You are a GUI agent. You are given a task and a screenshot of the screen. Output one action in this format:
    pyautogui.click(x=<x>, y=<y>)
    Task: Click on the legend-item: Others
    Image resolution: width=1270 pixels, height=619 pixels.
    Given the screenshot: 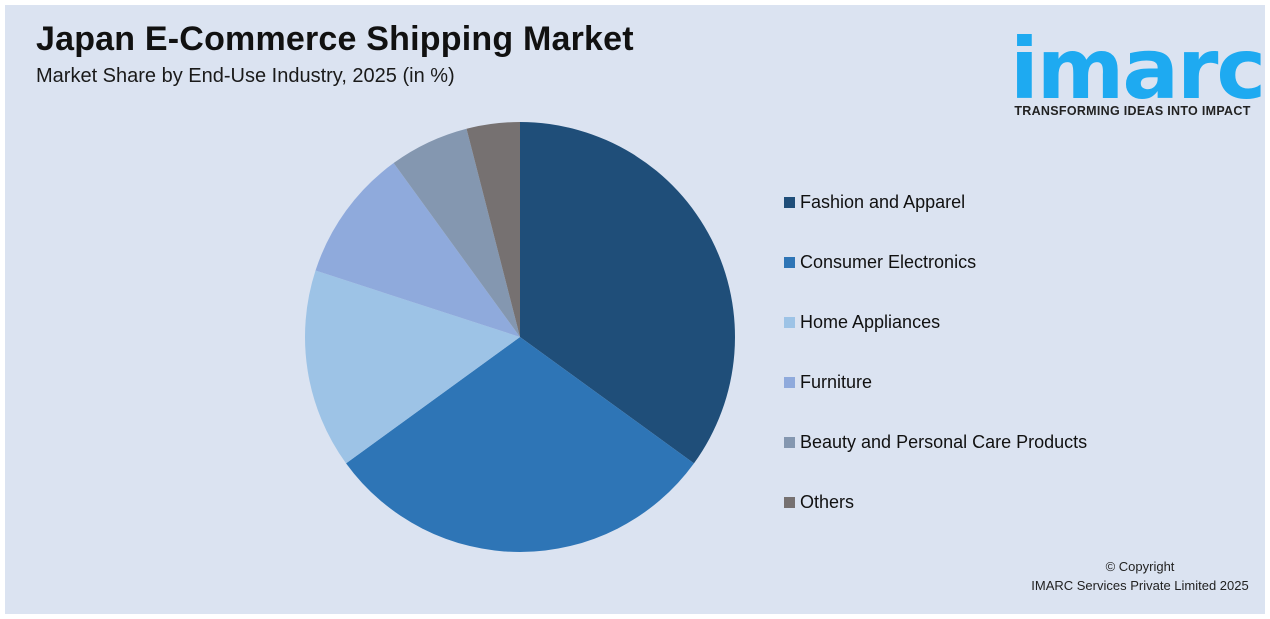 What is the action you would take?
    pyautogui.click(x=935, y=502)
    